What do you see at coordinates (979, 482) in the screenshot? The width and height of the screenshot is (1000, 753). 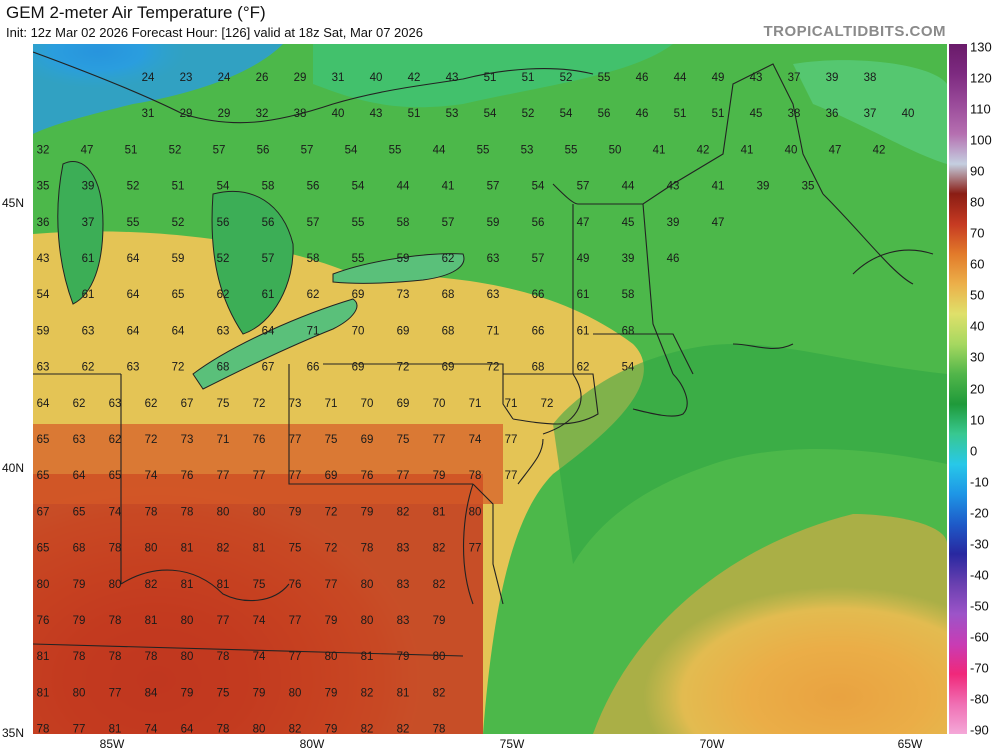 I see `colorbar-tick-label: -10` at bounding box center [979, 482].